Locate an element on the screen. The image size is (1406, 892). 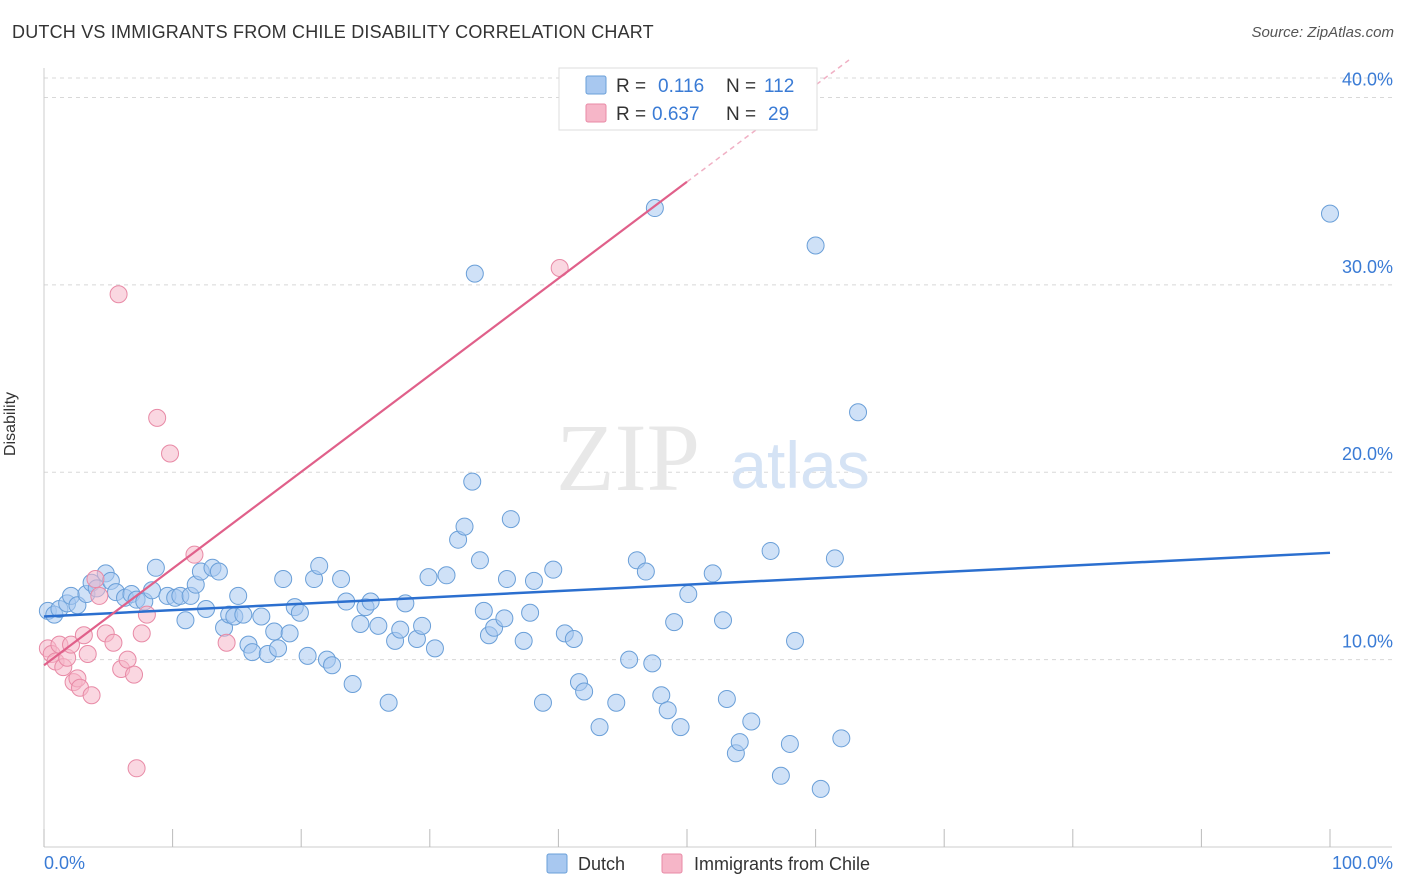
legend-r-value-chile: 0.637 is located at coordinates (676, 114).